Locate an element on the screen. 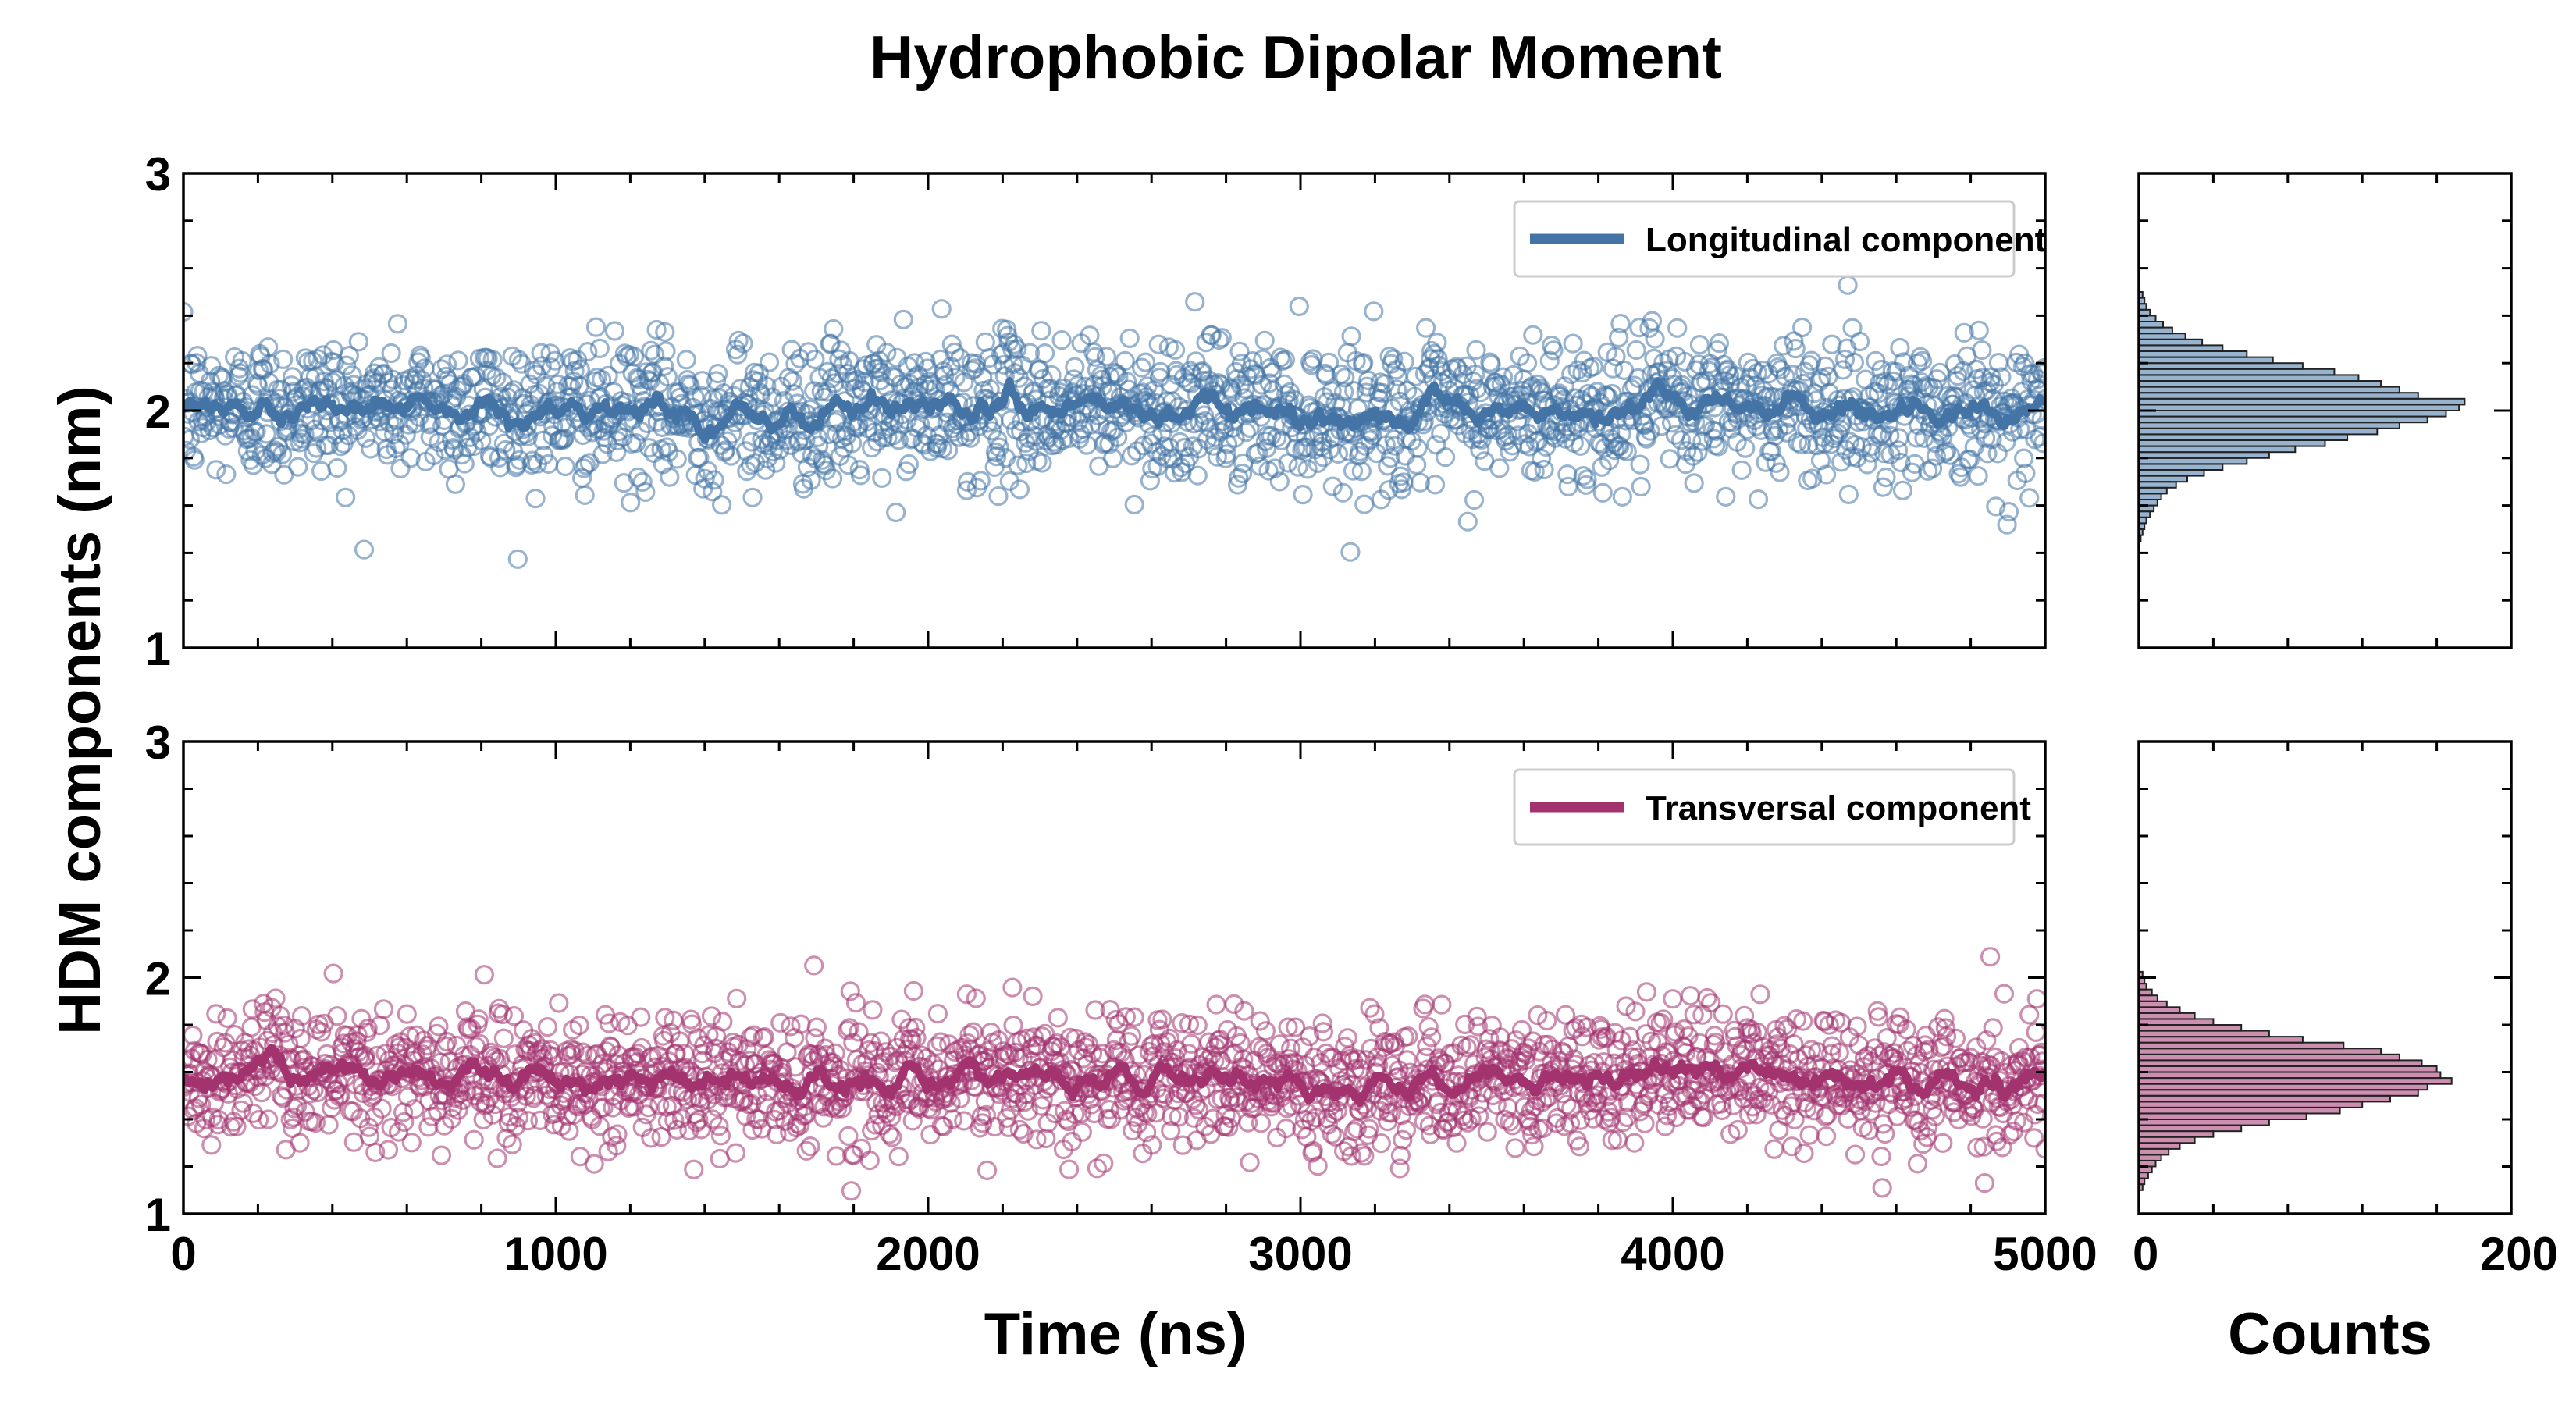 The image size is (2576, 1405). histogram-bars is located at coordinates (2295, 1080).